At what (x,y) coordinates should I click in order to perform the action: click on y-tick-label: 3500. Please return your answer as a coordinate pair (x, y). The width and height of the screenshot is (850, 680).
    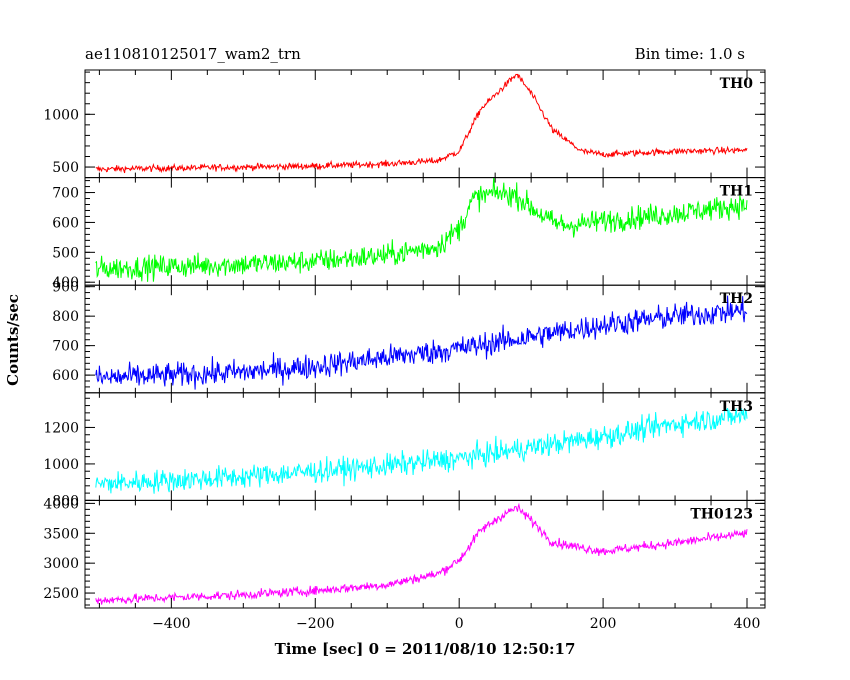
    Looking at the image, I should click on (61, 534).